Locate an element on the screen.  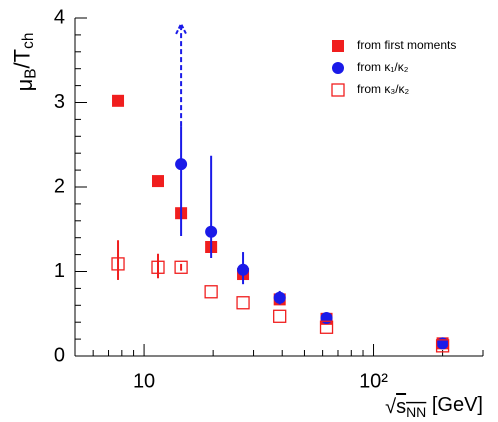
x-axis-label-part: s is located at coordinates (401, 407).